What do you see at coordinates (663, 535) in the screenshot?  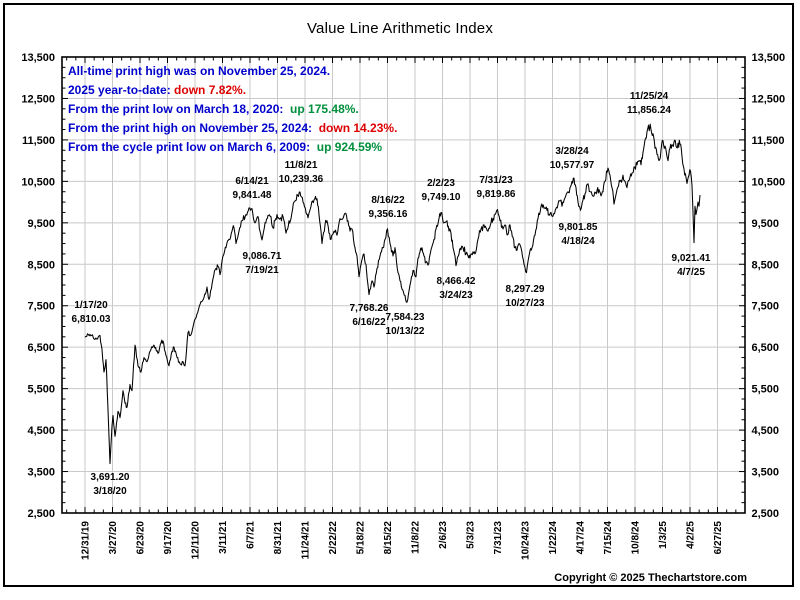 I see `x-axis-tick-label: 1/3/25` at bounding box center [663, 535].